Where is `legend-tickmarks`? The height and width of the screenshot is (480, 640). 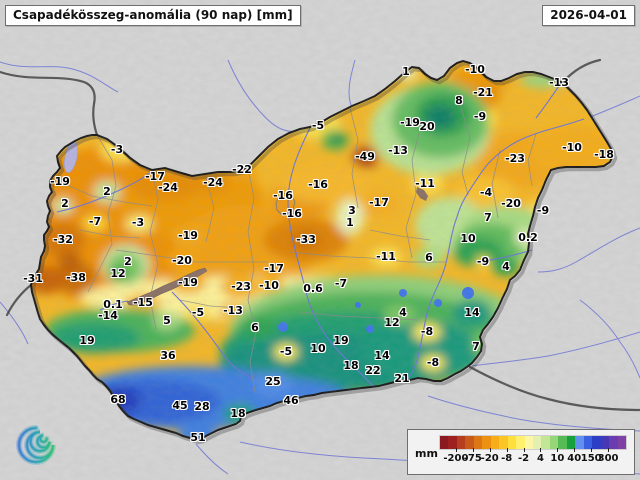
legend-tickmarks is located at coordinates (532, 450).